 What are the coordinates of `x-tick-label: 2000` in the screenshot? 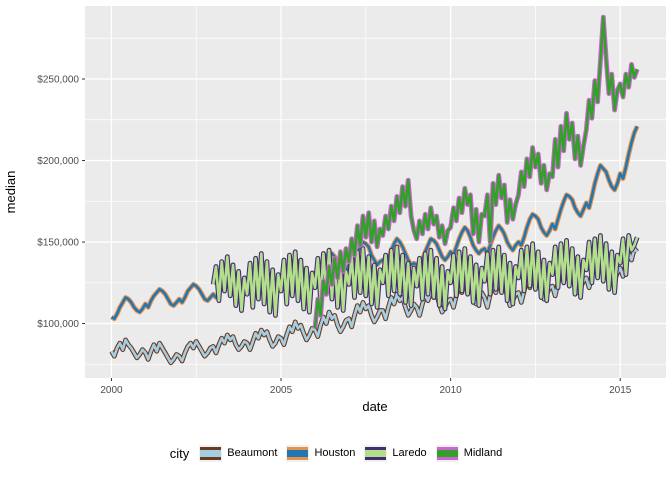 It's located at (111, 390).